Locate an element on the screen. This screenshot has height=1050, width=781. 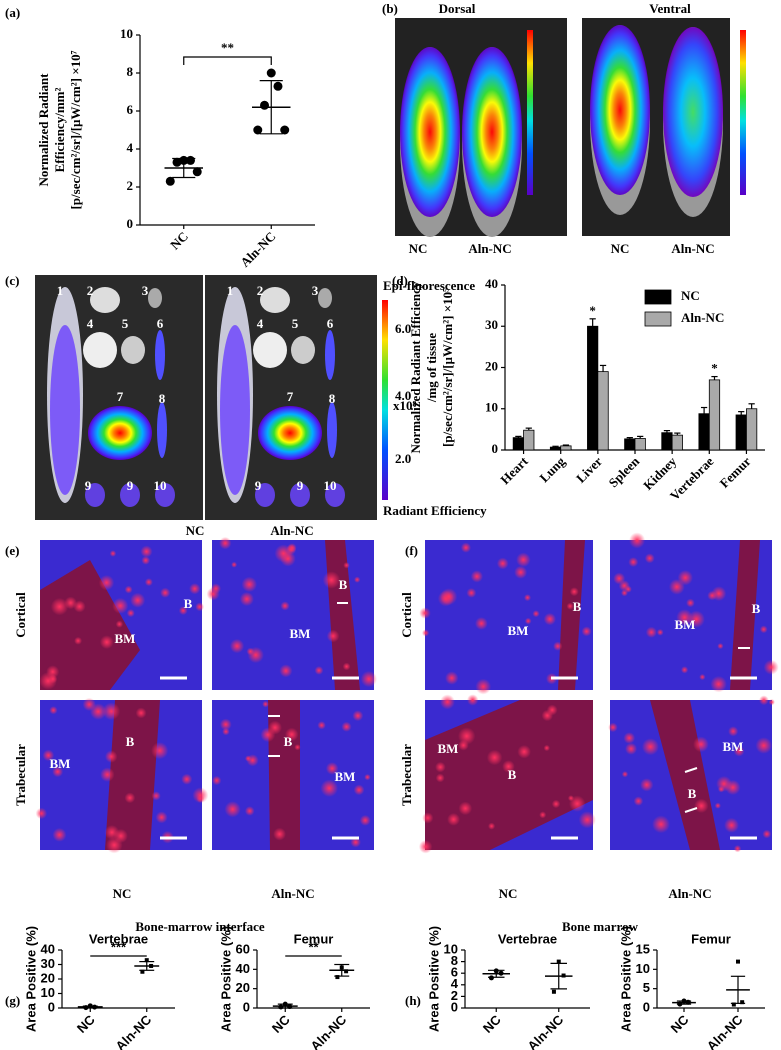
y-tick-label: 8 is located at coordinates (454, 960).